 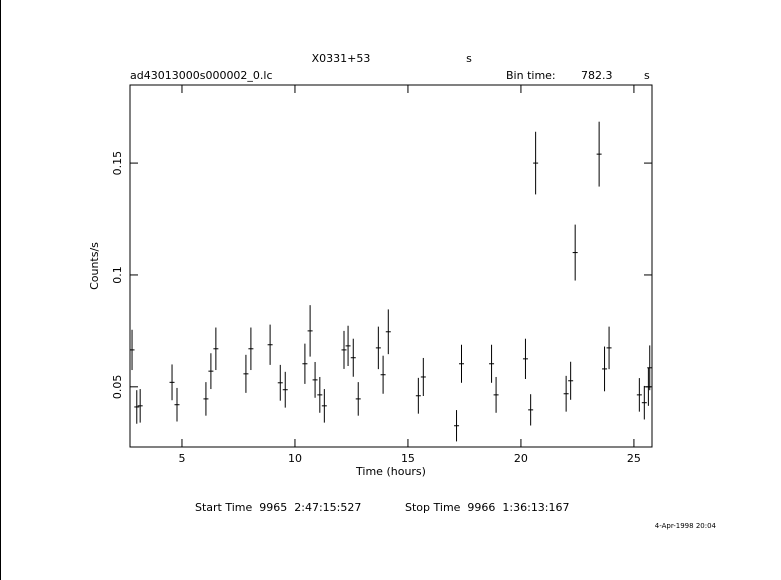 What do you see at coordinates (686, 526) in the screenshot?
I see `plot-date: 4-Apr-1998 20:04` at bounding box center [686, 526].